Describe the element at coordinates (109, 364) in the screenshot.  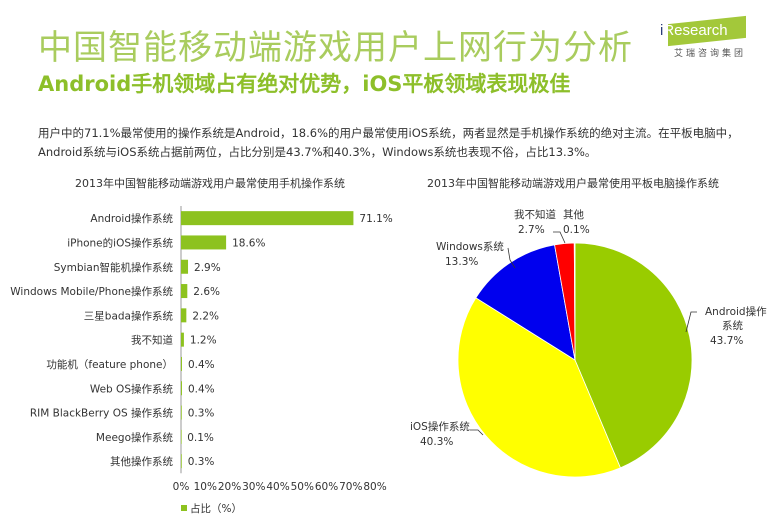
I see `category-label: 功能机（feature phone）` at that location.